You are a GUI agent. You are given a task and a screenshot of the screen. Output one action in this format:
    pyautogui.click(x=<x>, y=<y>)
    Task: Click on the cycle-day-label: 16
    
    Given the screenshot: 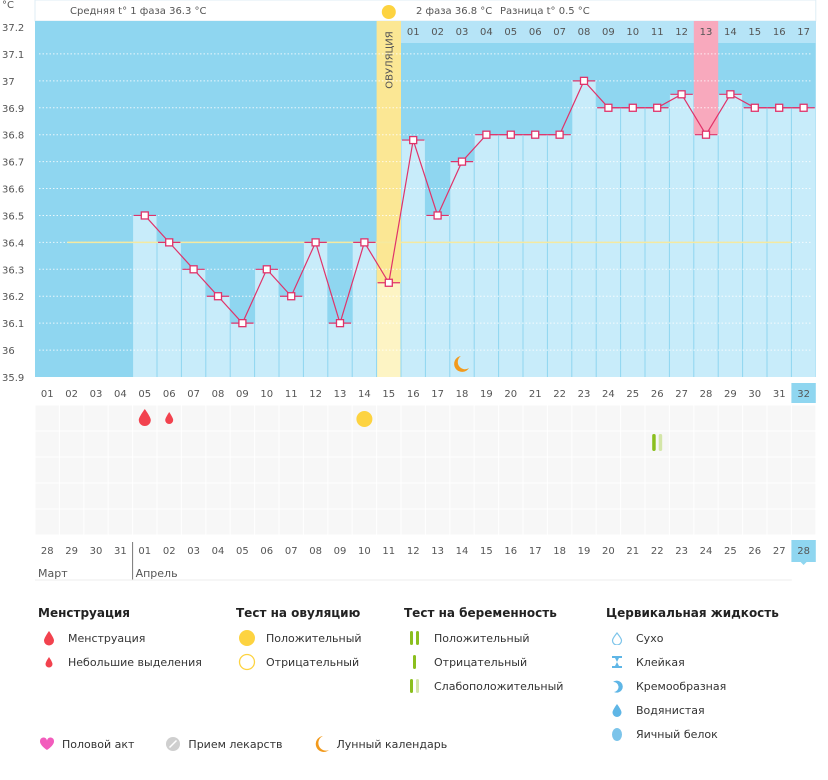 What is the action you would take?
    pyautogui.click(x=413, y=394)
    